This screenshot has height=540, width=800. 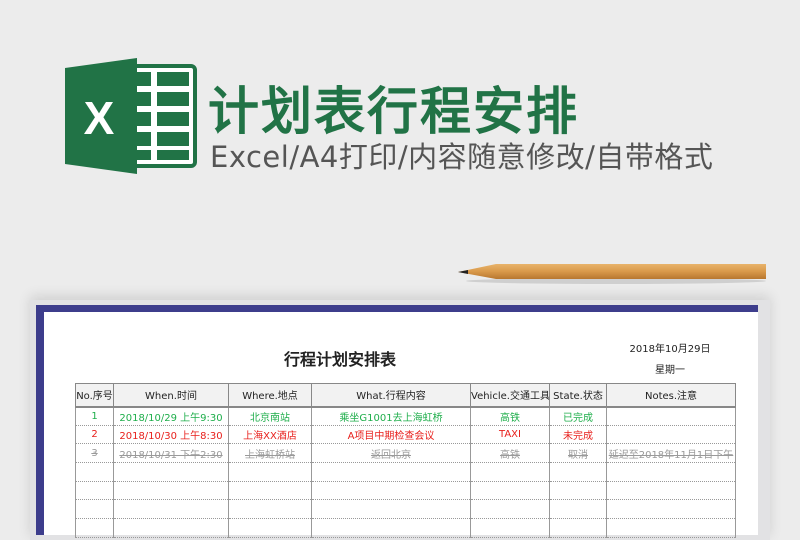 What do you see at coordinates (94, 395) in the screenshot?
I see `column-header-no: No.序号` at bounding box center [94, 395].